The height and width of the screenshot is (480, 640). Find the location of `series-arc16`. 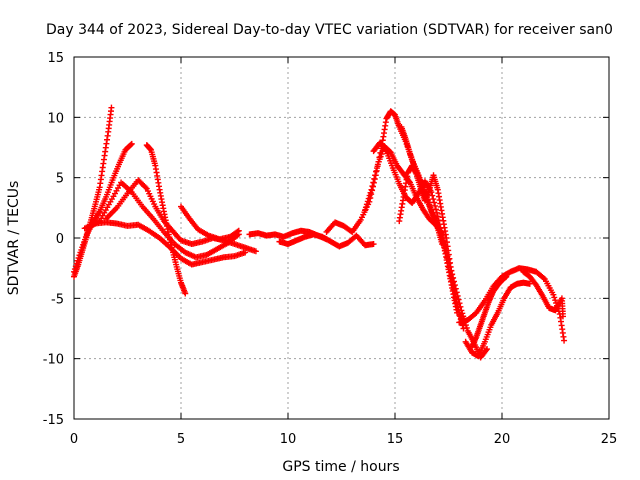

series-arc16 is located at coordinates (512, 304).